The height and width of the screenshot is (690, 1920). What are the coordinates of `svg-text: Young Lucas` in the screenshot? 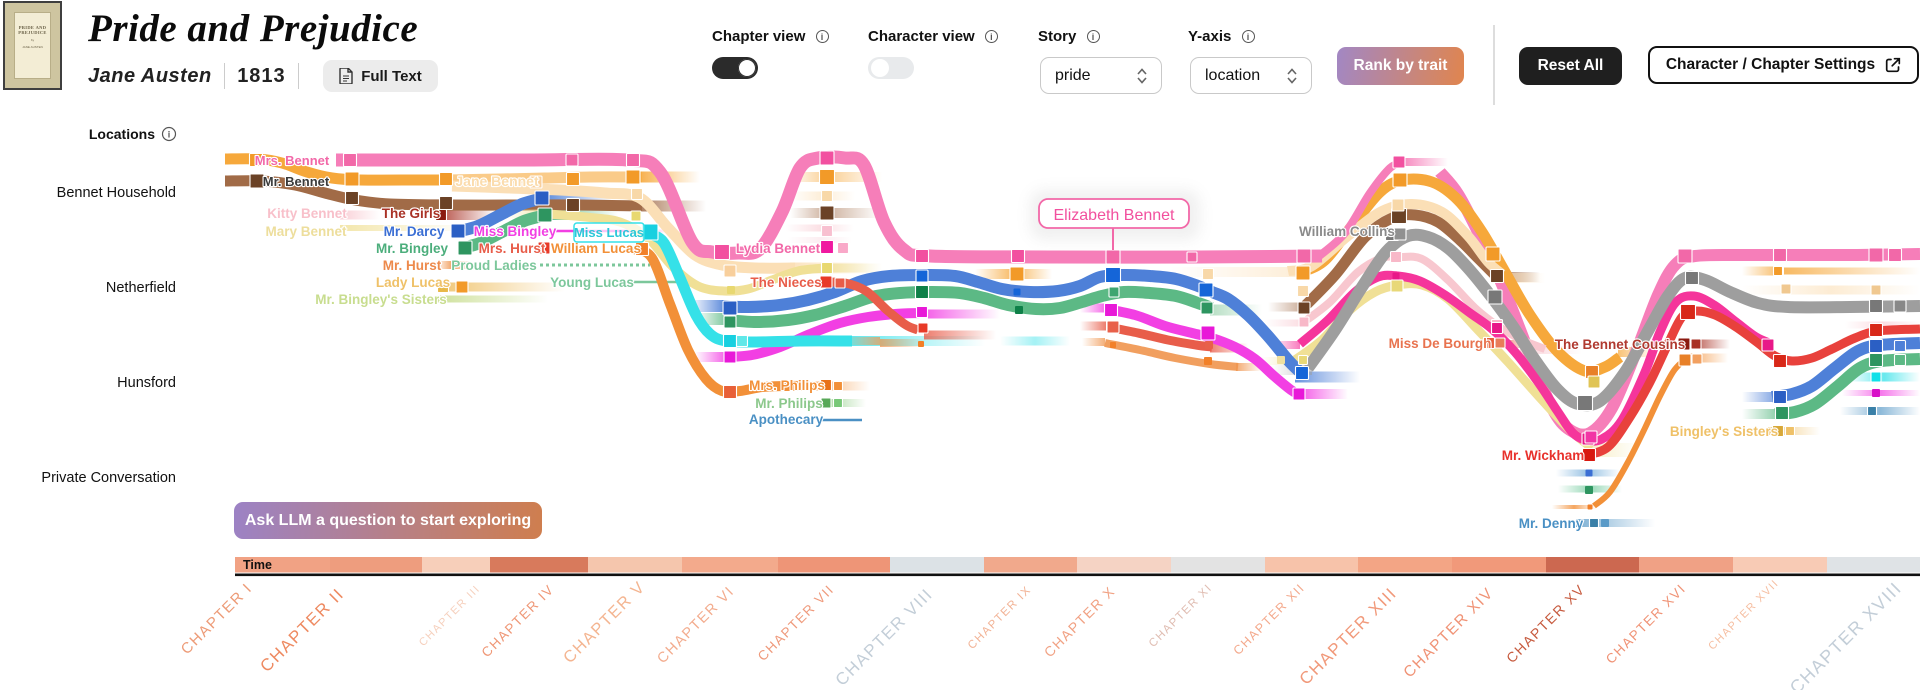 It's located at (592, 282).